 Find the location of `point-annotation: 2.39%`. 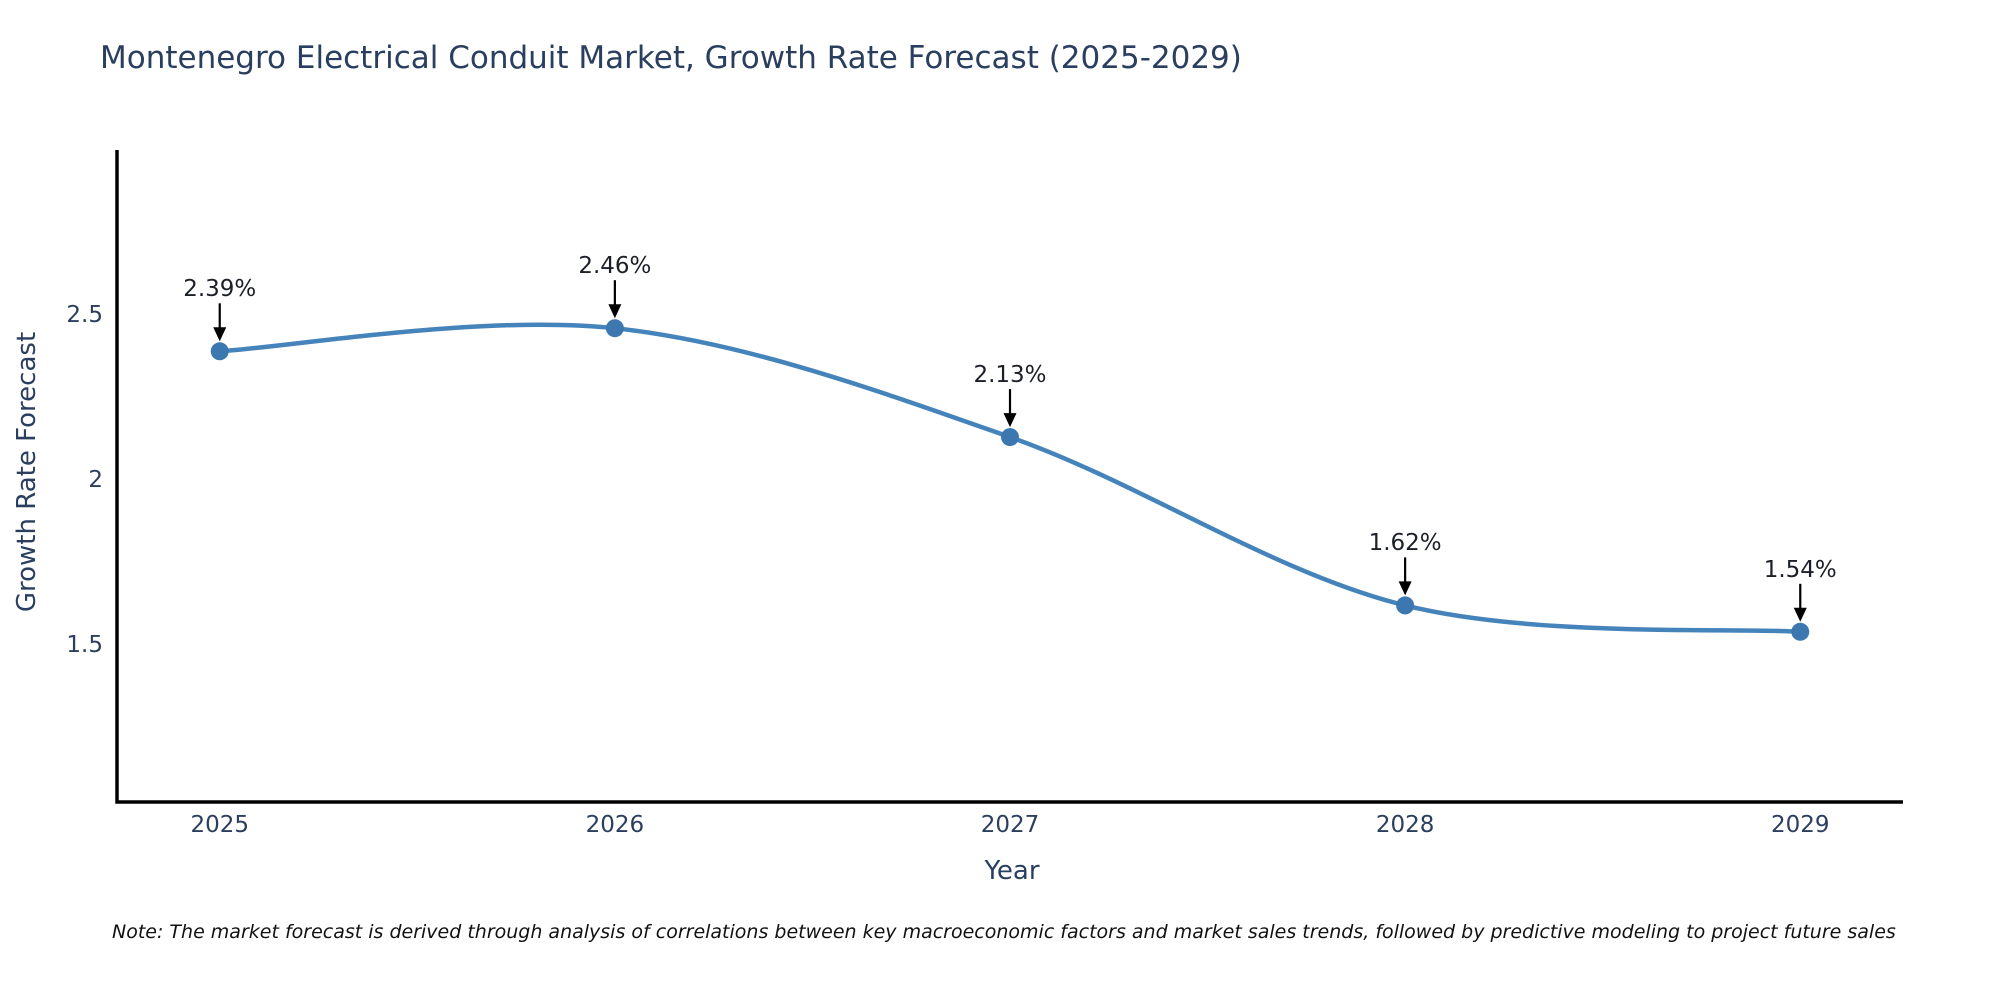

point-annotation: 2.39% is located at coordinates (220, 289).